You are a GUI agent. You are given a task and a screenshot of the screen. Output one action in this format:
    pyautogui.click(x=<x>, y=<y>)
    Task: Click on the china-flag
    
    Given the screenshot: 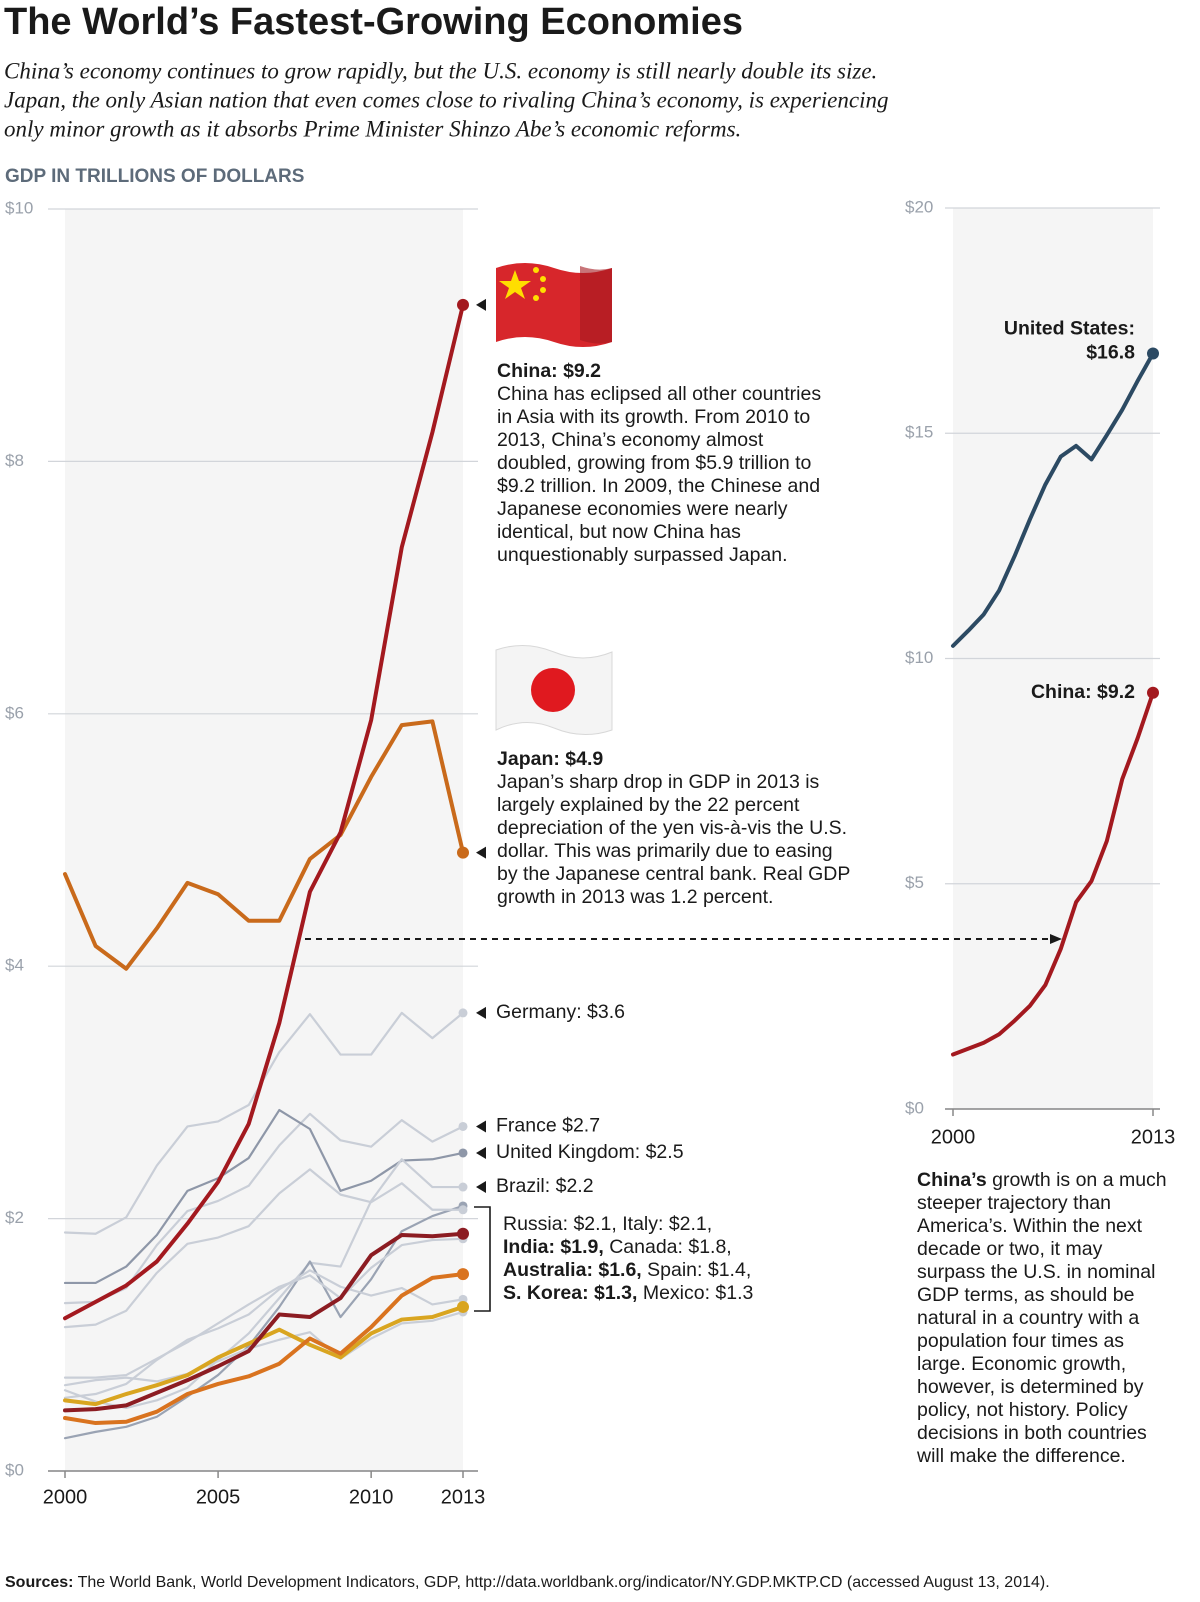 What is the action you would take?
    pyautogui.click(x=554, y=305)
    